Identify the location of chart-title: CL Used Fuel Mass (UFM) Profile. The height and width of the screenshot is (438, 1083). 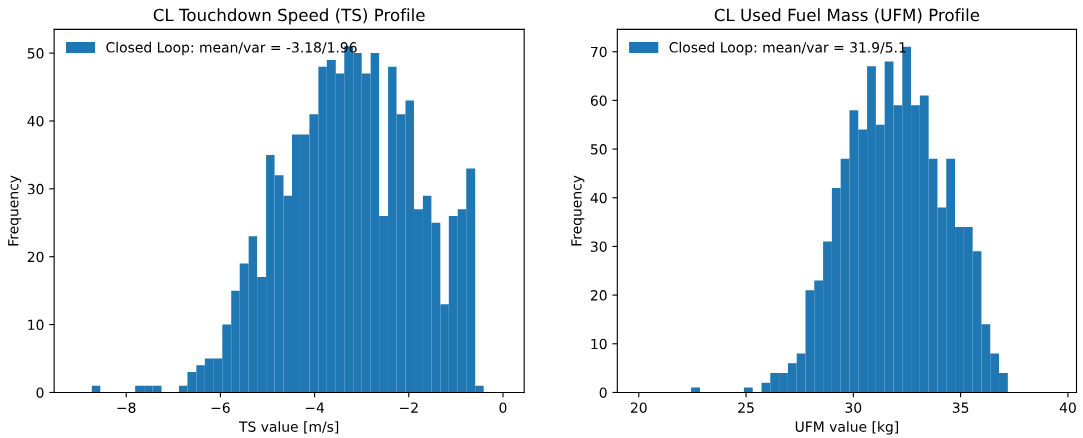
(847, 16).